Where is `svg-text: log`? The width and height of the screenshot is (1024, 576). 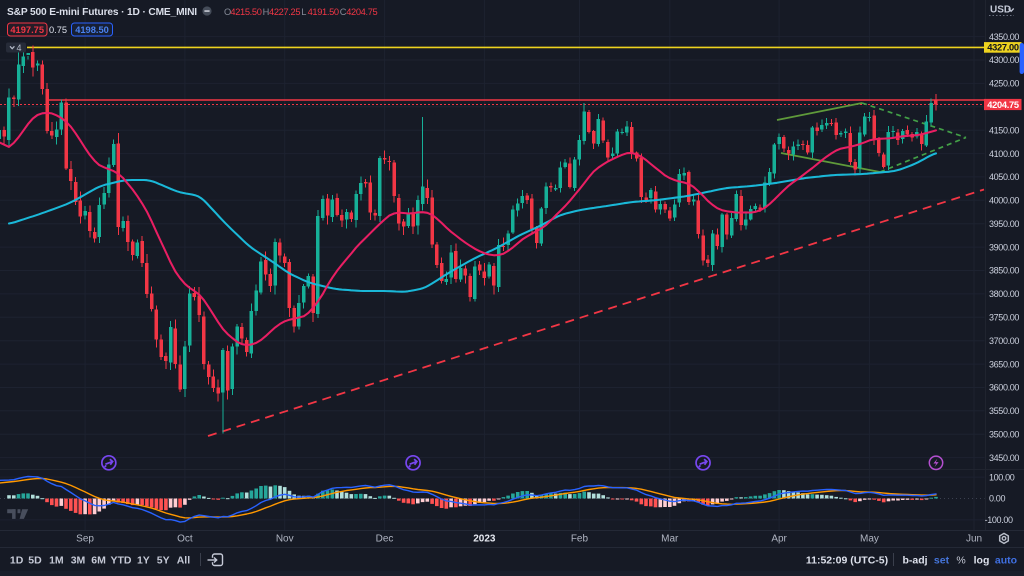
svg-text: log is located at coordinates (982, 561).